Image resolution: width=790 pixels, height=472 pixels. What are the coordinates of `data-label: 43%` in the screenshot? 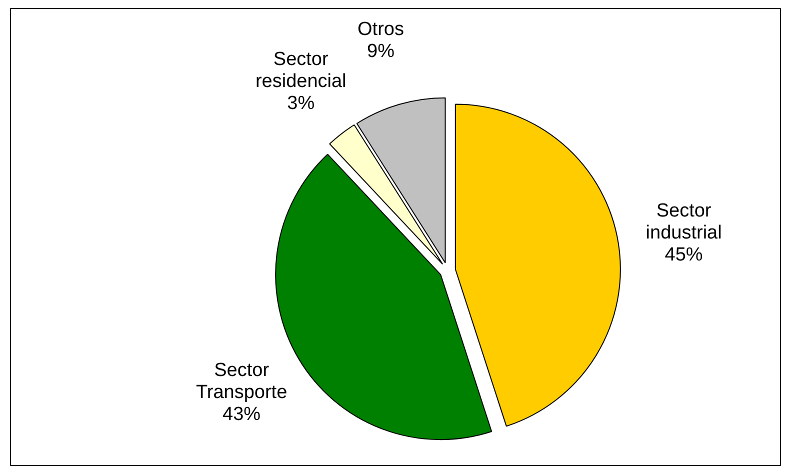 It's located at (241, 414).